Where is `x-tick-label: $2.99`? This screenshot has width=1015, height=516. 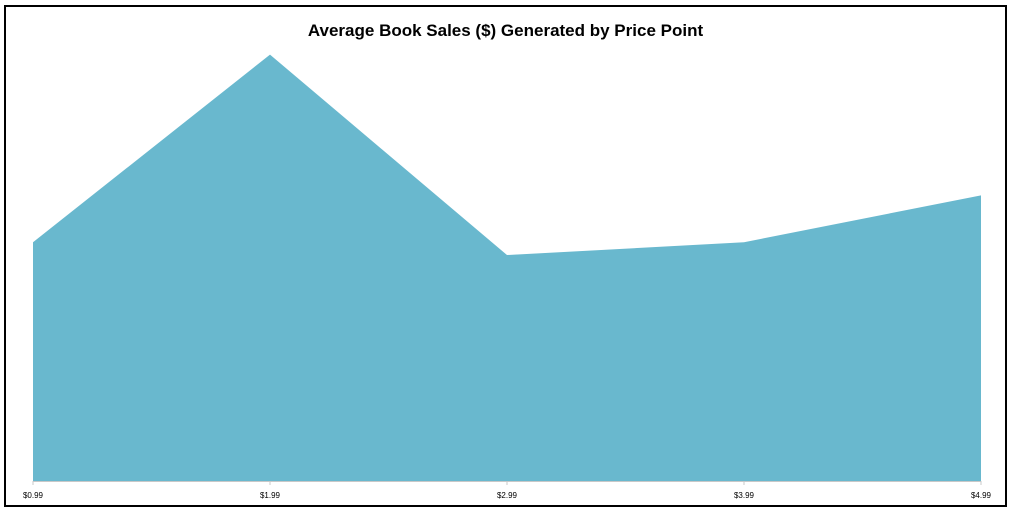 x-tick-label: $2.99 is located at coordinates (507, 495).